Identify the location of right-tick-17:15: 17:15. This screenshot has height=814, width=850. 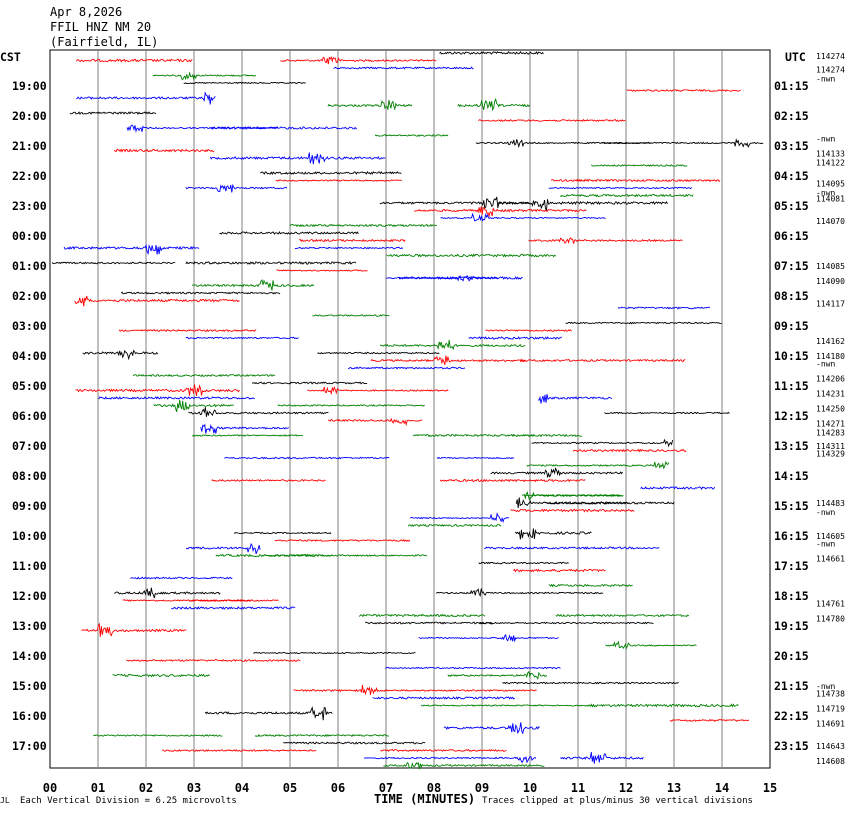
(791, 566).